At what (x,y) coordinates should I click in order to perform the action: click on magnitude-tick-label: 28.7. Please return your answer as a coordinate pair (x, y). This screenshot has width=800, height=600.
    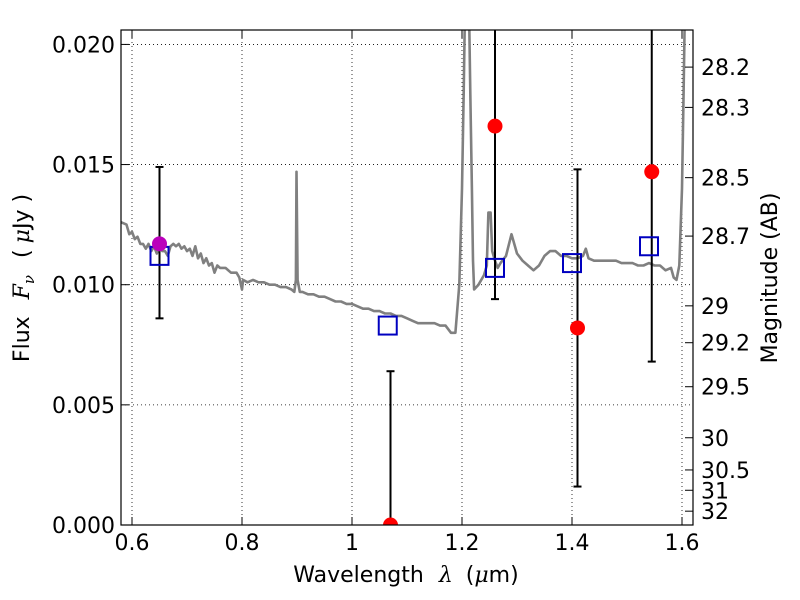
    Looking at the image, I should click on (725, 237).